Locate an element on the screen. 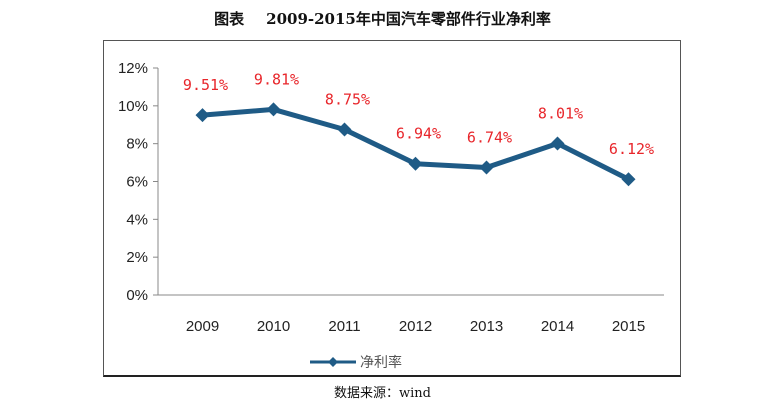 The image size is (765, 417). source-value: wind is located at coordinates (415, 393).